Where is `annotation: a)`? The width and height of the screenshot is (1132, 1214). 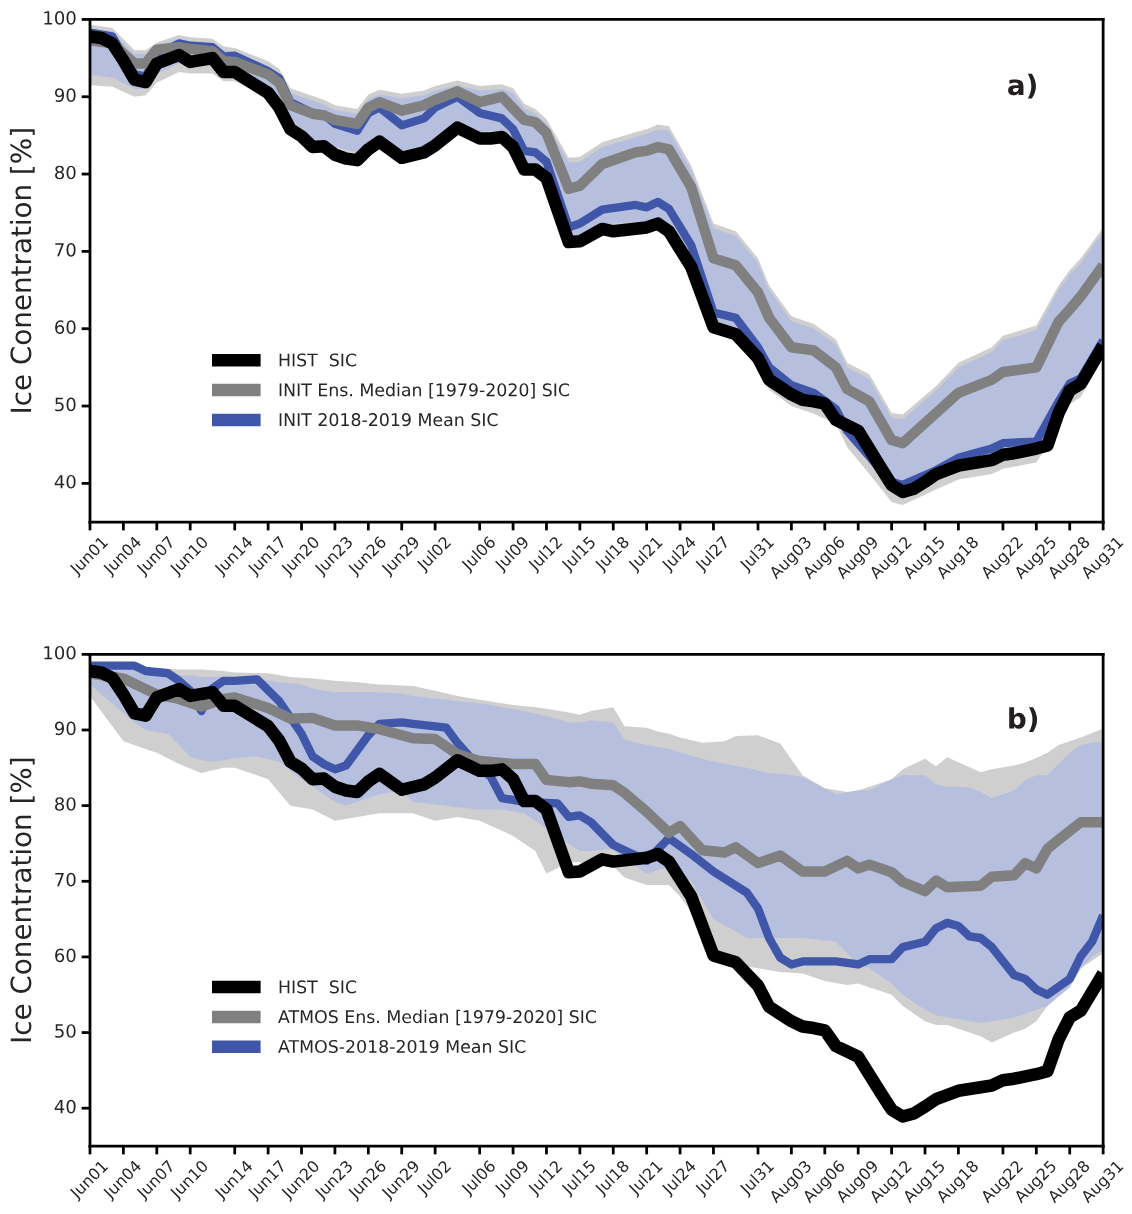
annotation: a) is located at coordinates (1022, 86).